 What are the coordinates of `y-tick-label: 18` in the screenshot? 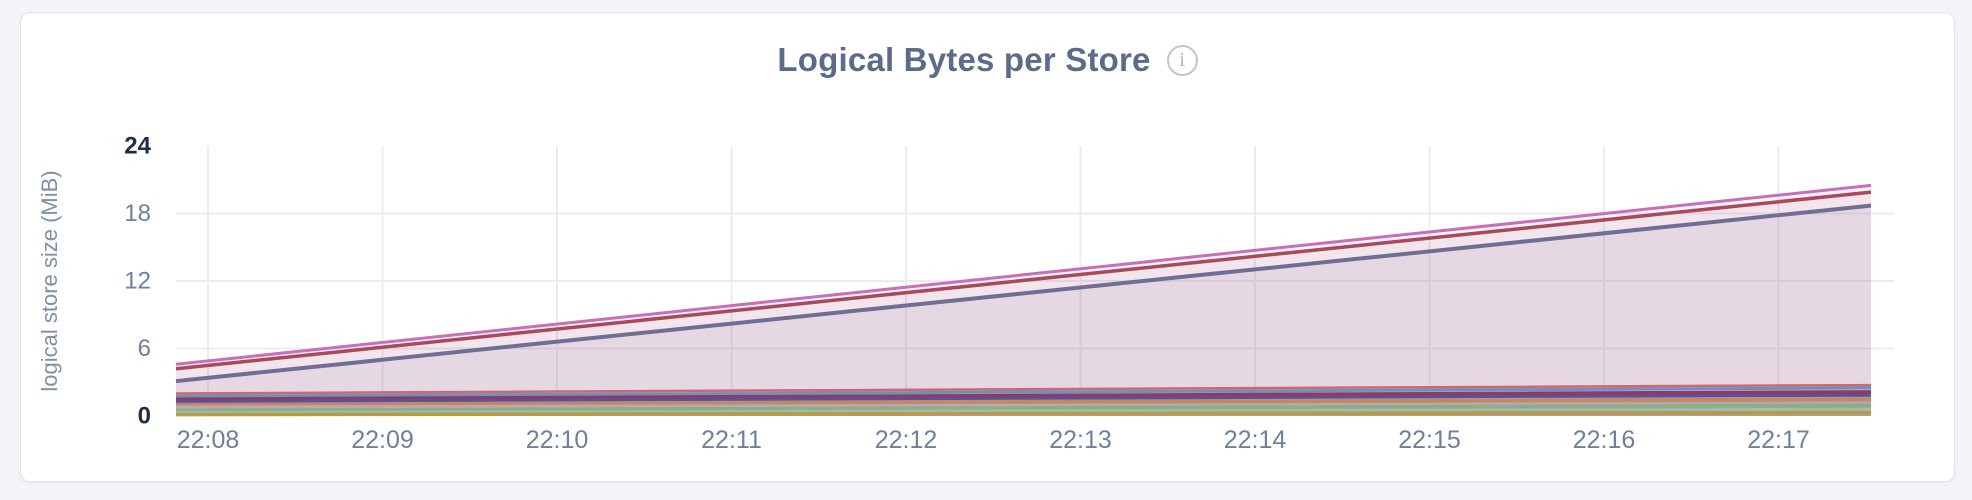 It's located at (137, 213).